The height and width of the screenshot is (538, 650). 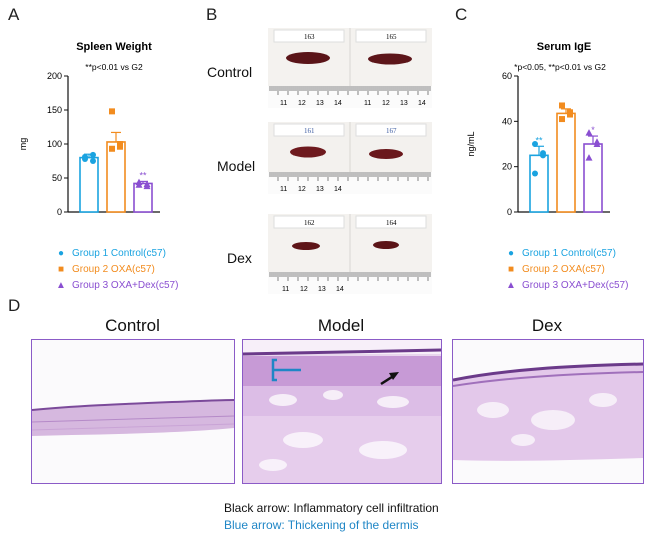 I want to click on y-tick-label: 60, so click(x=507, y=76).